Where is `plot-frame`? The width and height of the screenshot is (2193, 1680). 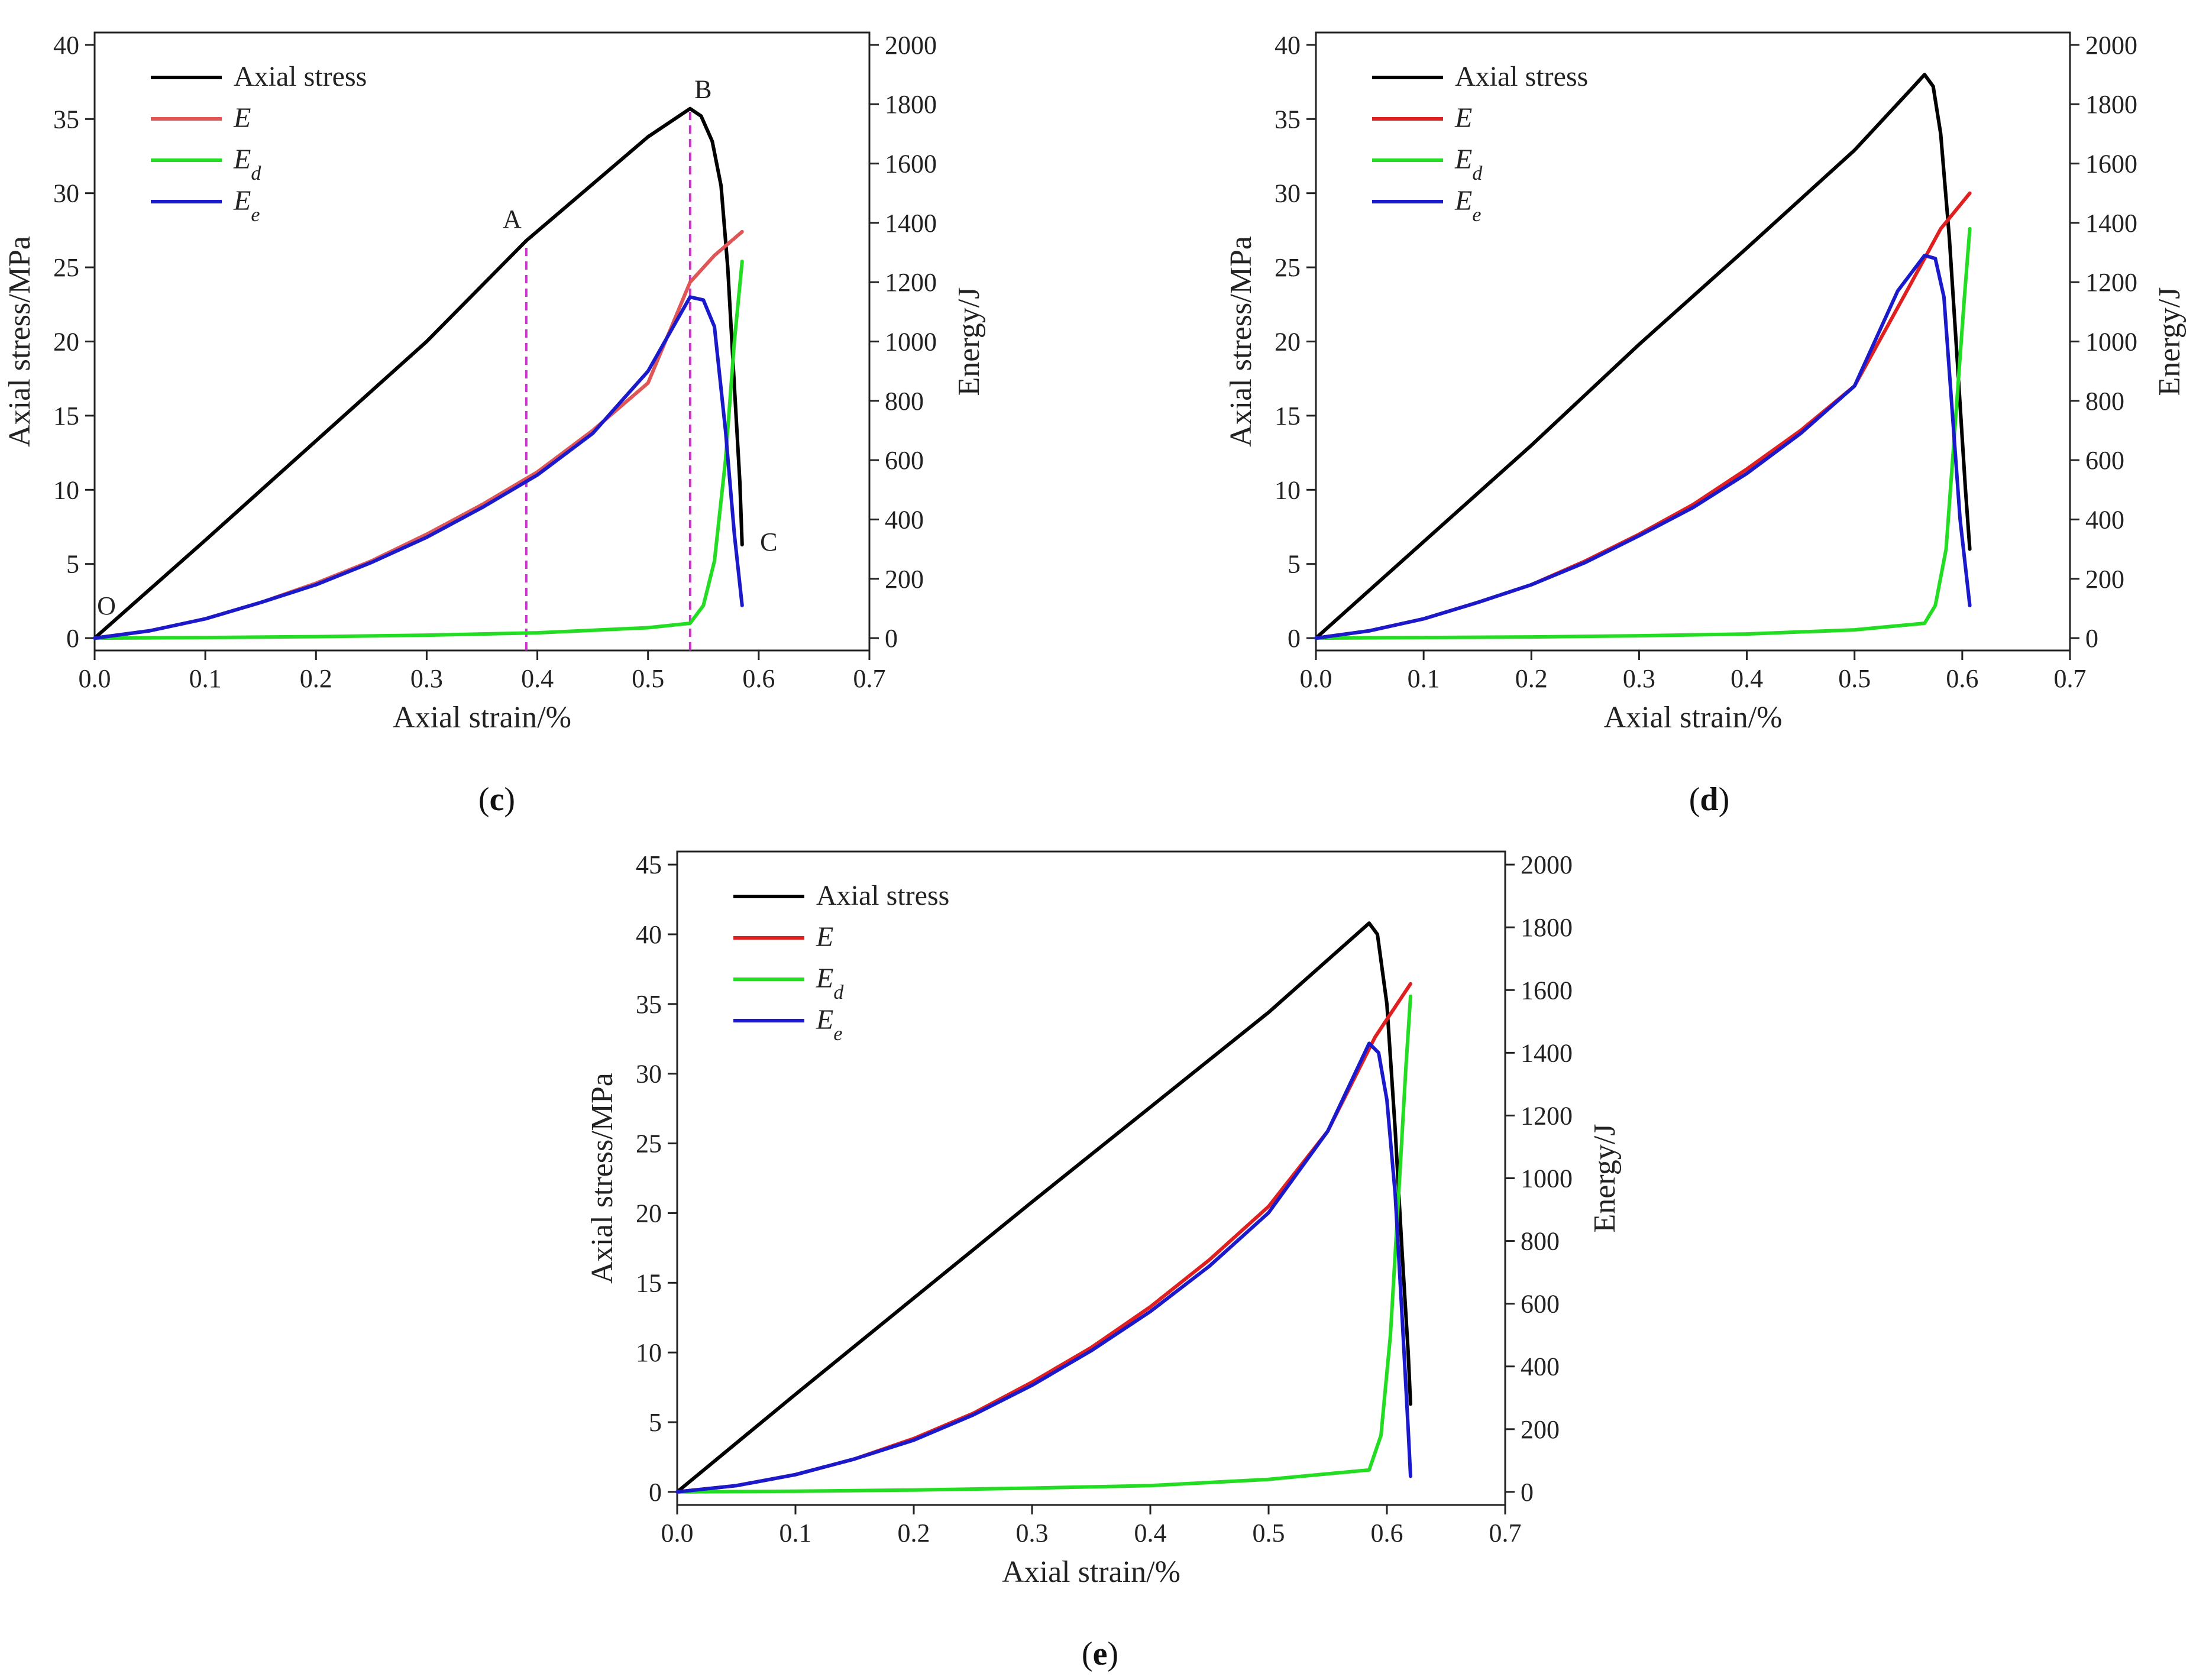 plot-frame is located at coordinates (482, 341).